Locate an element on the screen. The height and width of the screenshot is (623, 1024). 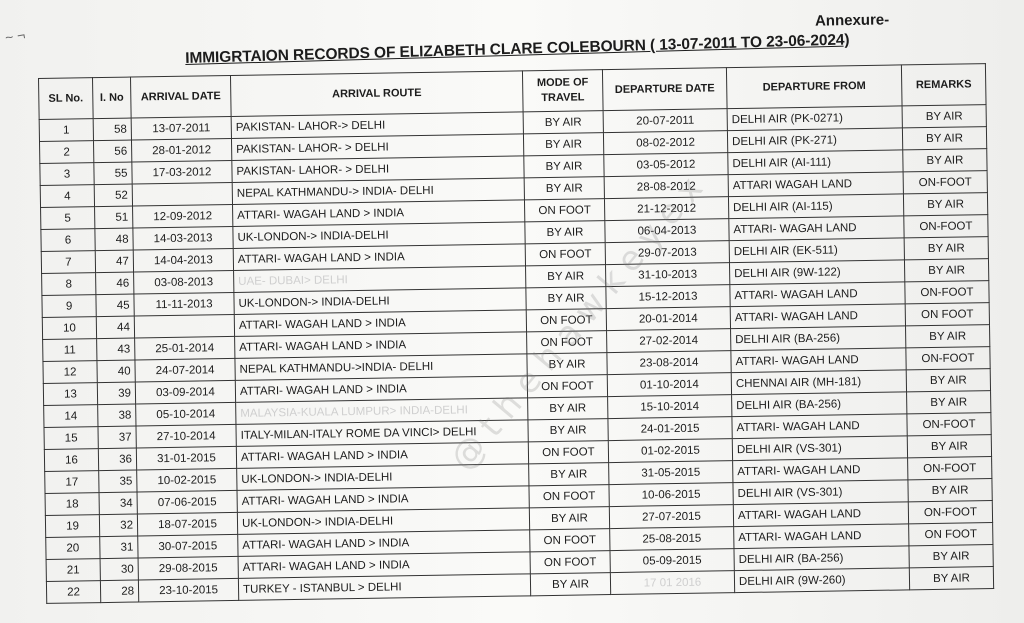
cell-departure-date: 10-06-2015 is located at coordinates (671, 494).